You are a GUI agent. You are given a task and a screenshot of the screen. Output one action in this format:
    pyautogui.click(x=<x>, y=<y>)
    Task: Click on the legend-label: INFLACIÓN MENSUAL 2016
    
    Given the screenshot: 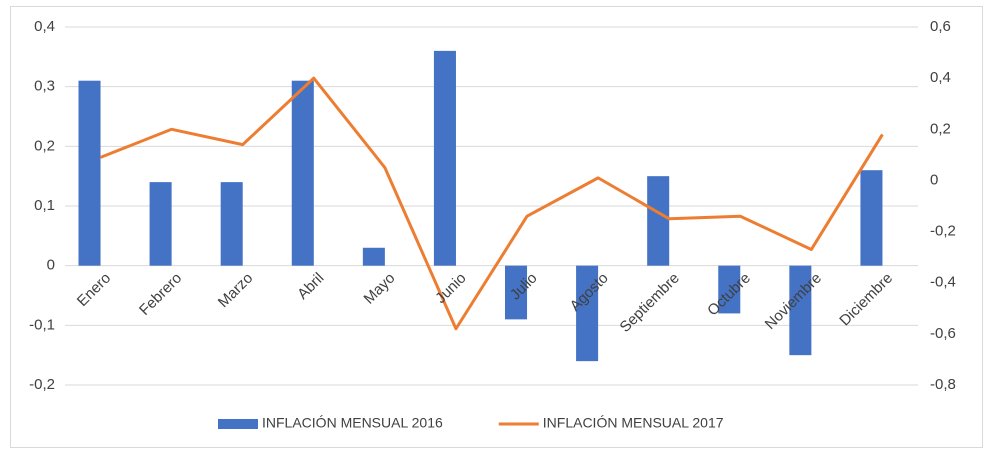 What is the action you would take?
    pyautogui.click(x=352, y=423)
    